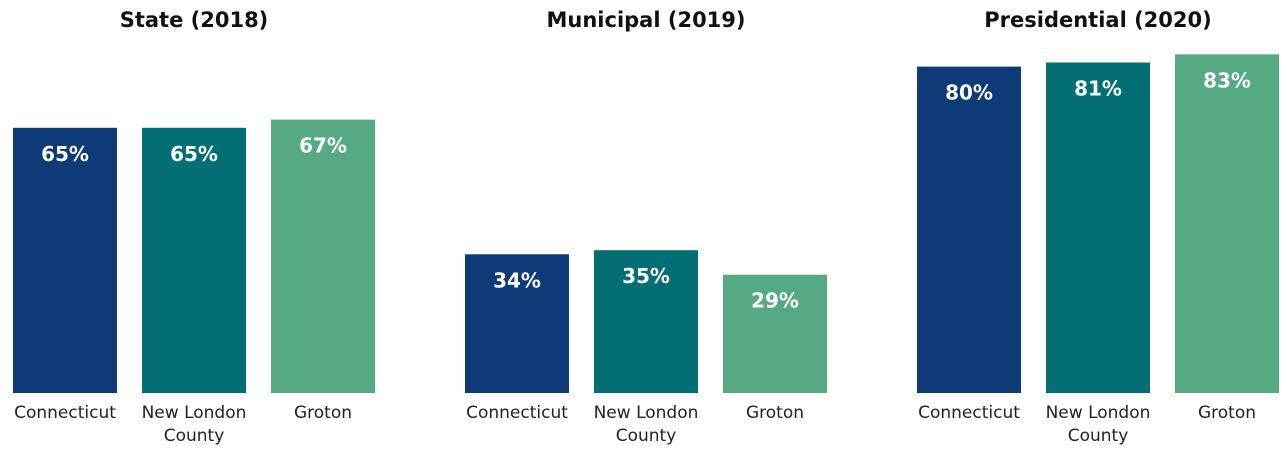 Image resolution: width=1281 pixels, height=450 pixels. I want to click on data-label: 34%, so click(517, 280).